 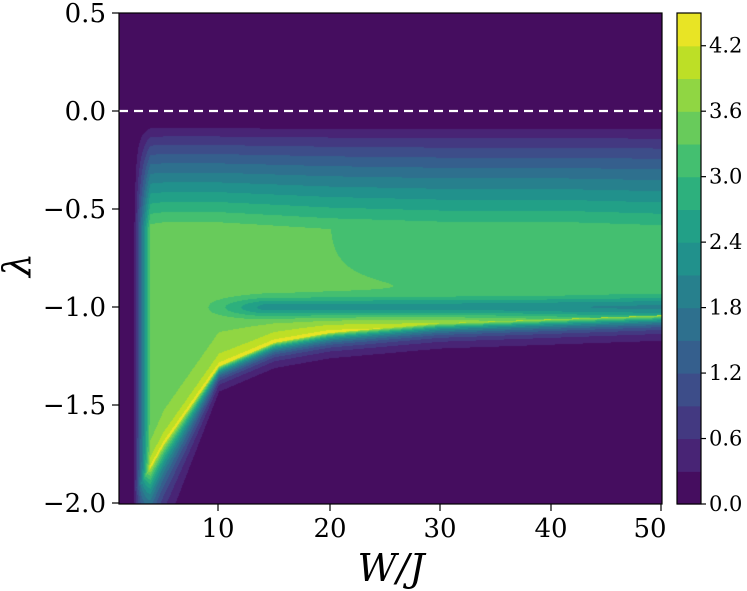 I want to click on y-tick-label: −0.5, so click(x=74, y=210).